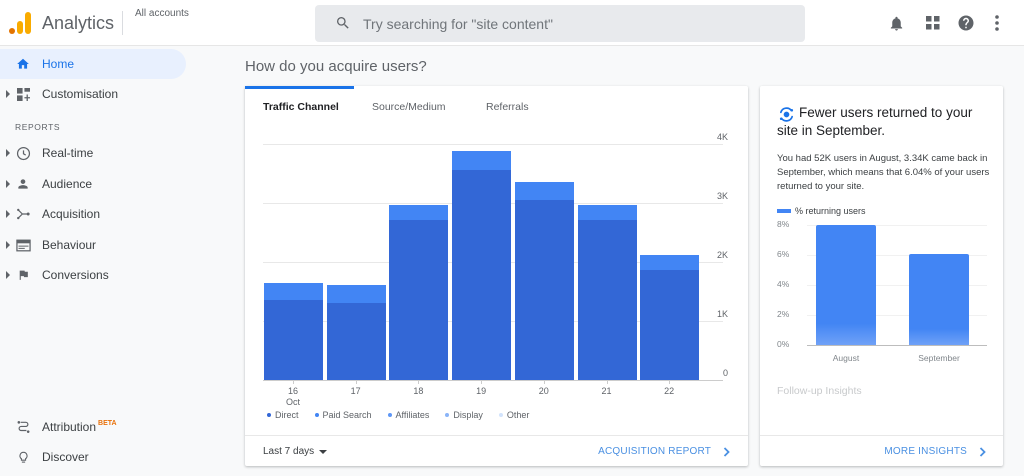 The width and height of the screenshot is (1024, 476). I want to click on reports-section-label: REPORTS, so click(38, 127).